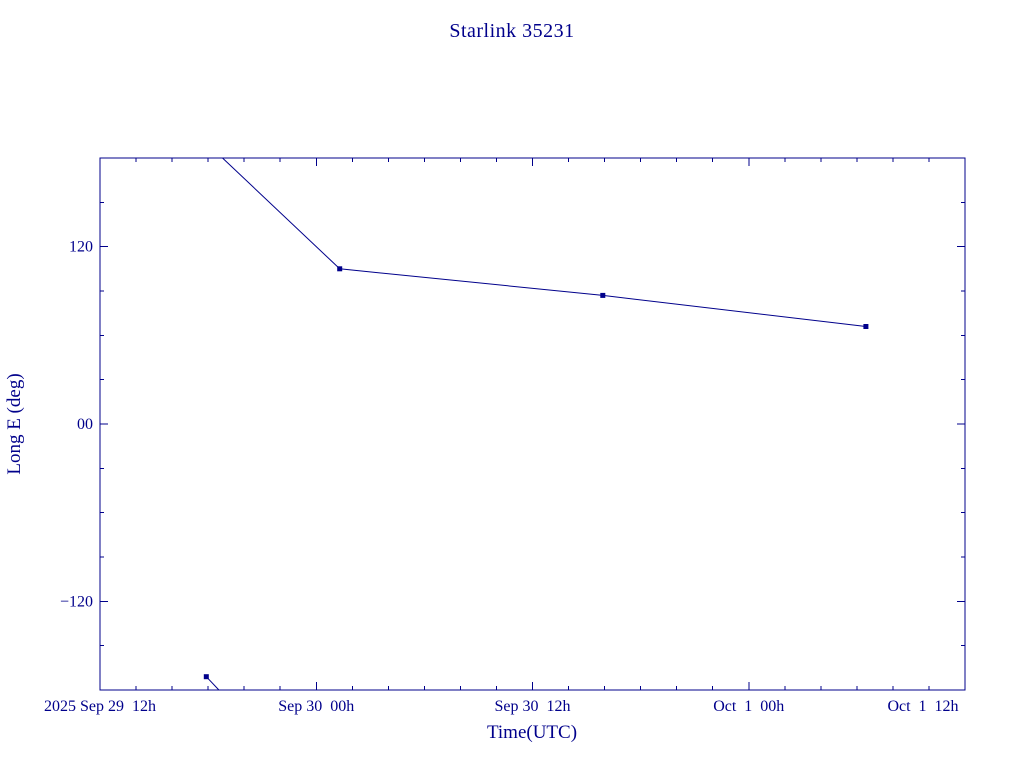  What do you see at coordinates (85, 424) in the screenshot?
I see `y-tick-label: 00` at bounding box center [85, 424].